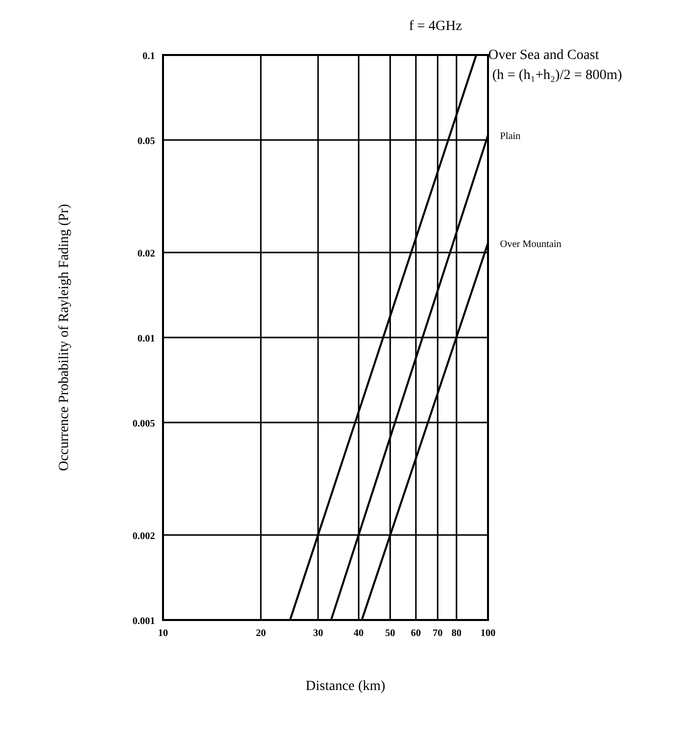 The image size is (700, 729). Describe the element at coordinates (148, 56) in the screenshot. I see `y-tick-label: 0.1` at that location.